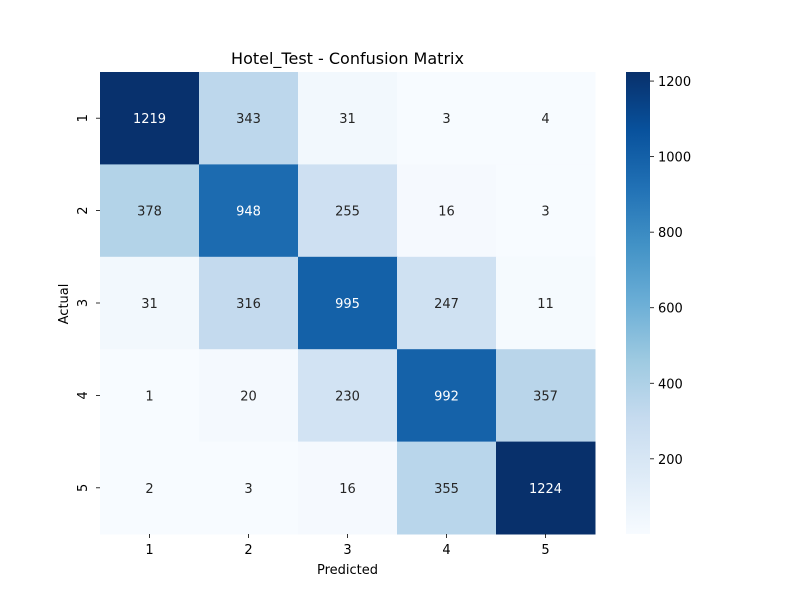  I want to click on cell-value-label: 230, so click(347, 396).